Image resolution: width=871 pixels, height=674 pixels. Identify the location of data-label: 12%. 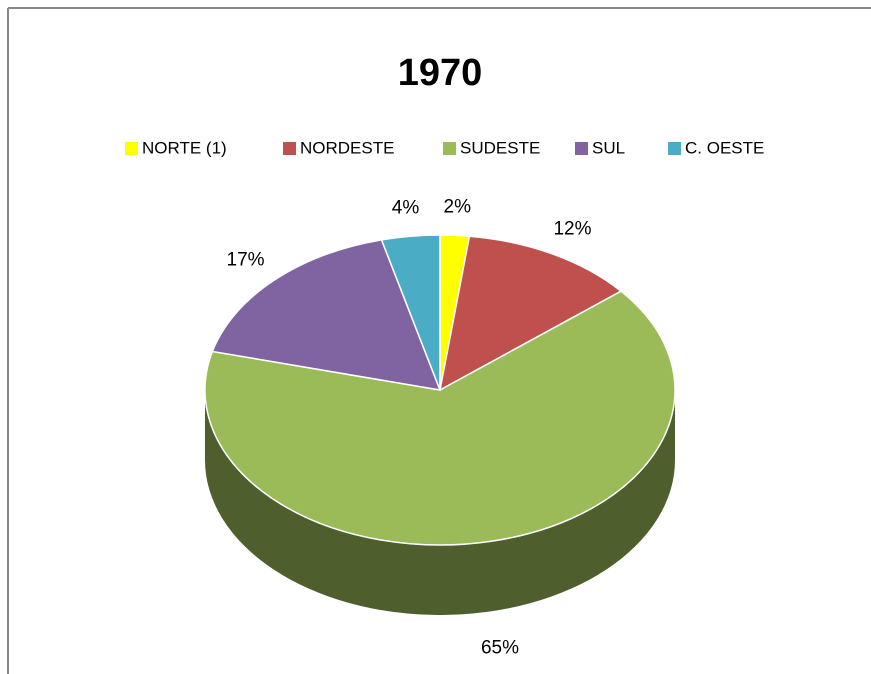
(572, 229).